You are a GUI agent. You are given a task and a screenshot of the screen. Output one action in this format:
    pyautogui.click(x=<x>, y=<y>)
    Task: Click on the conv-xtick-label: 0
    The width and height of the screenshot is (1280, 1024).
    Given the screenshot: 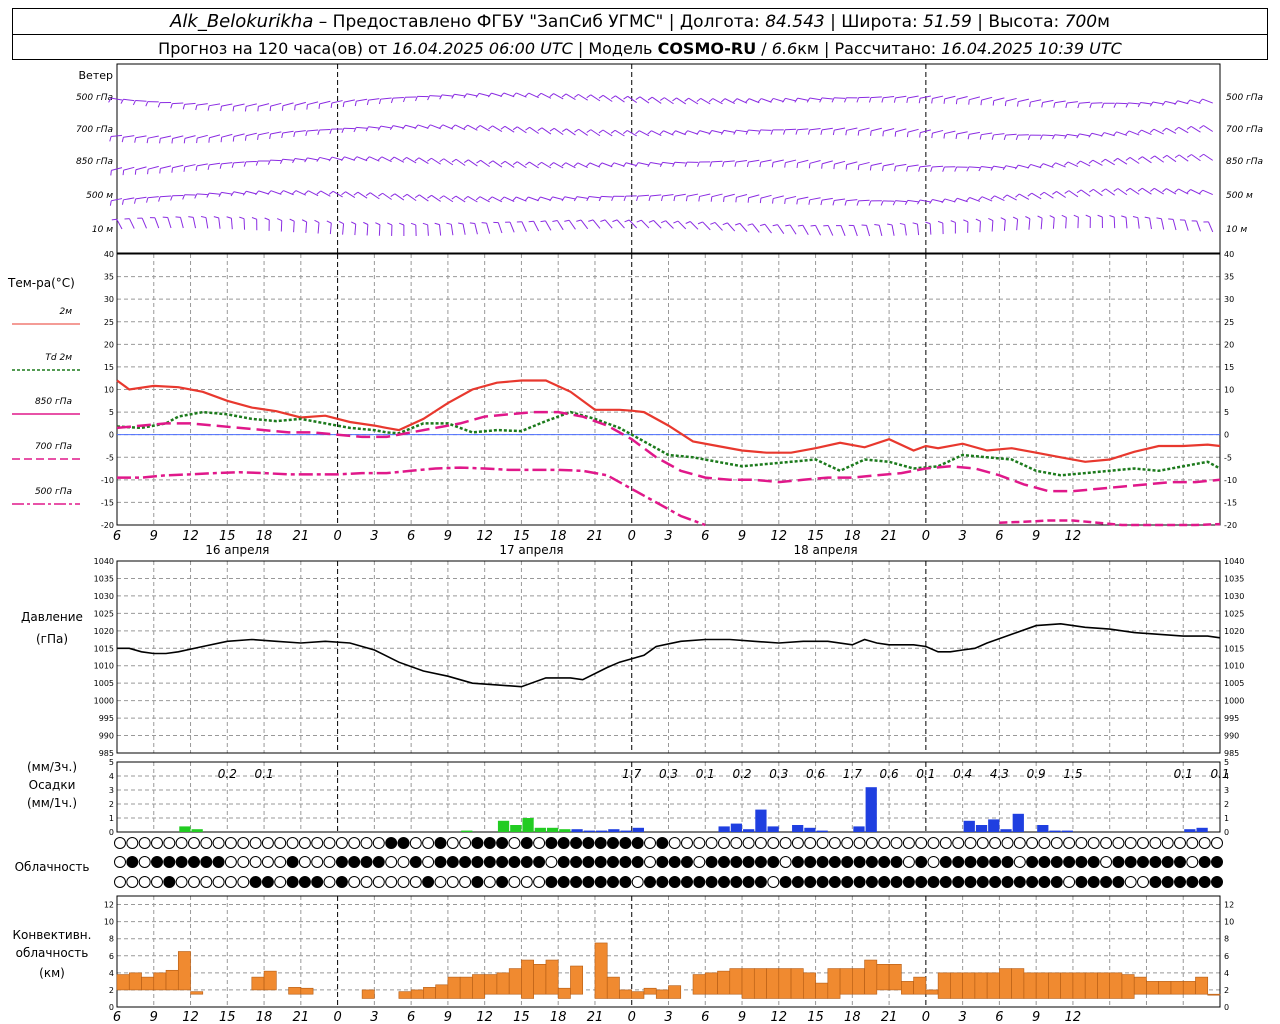 What is the action you would take?
    pyautogui.click(x=632, y=1017)
    